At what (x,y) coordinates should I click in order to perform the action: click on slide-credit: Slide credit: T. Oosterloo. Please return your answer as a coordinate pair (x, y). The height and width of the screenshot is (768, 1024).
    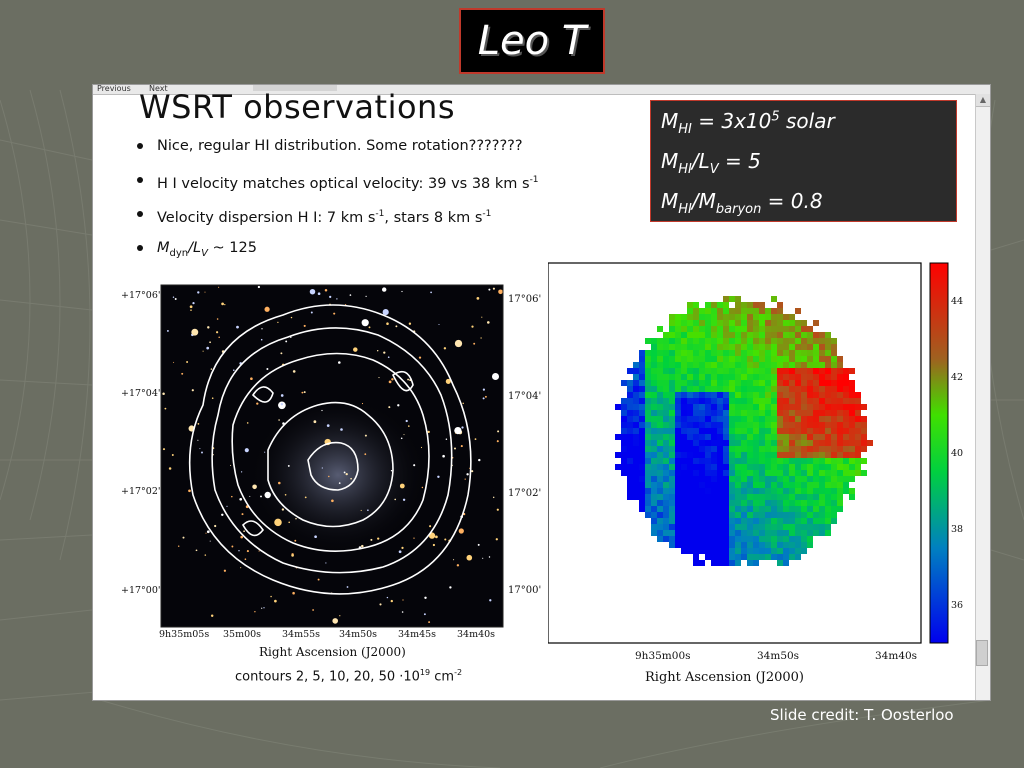
    Looking at the image, I should click on (862, 715).